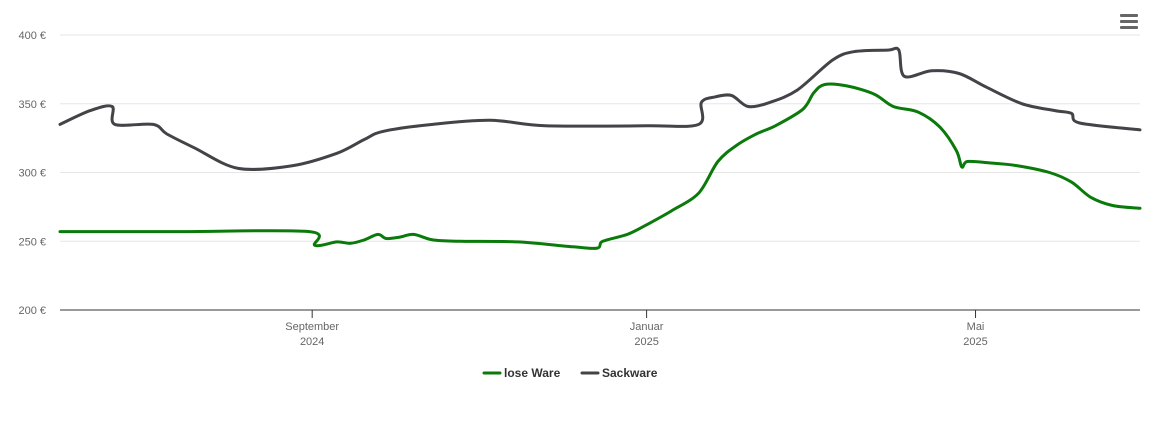  What do you see at coordinates (1129, 22) in the screenshot?
I see `hamburger-menu-icon` at bounding box center [1129, 22].